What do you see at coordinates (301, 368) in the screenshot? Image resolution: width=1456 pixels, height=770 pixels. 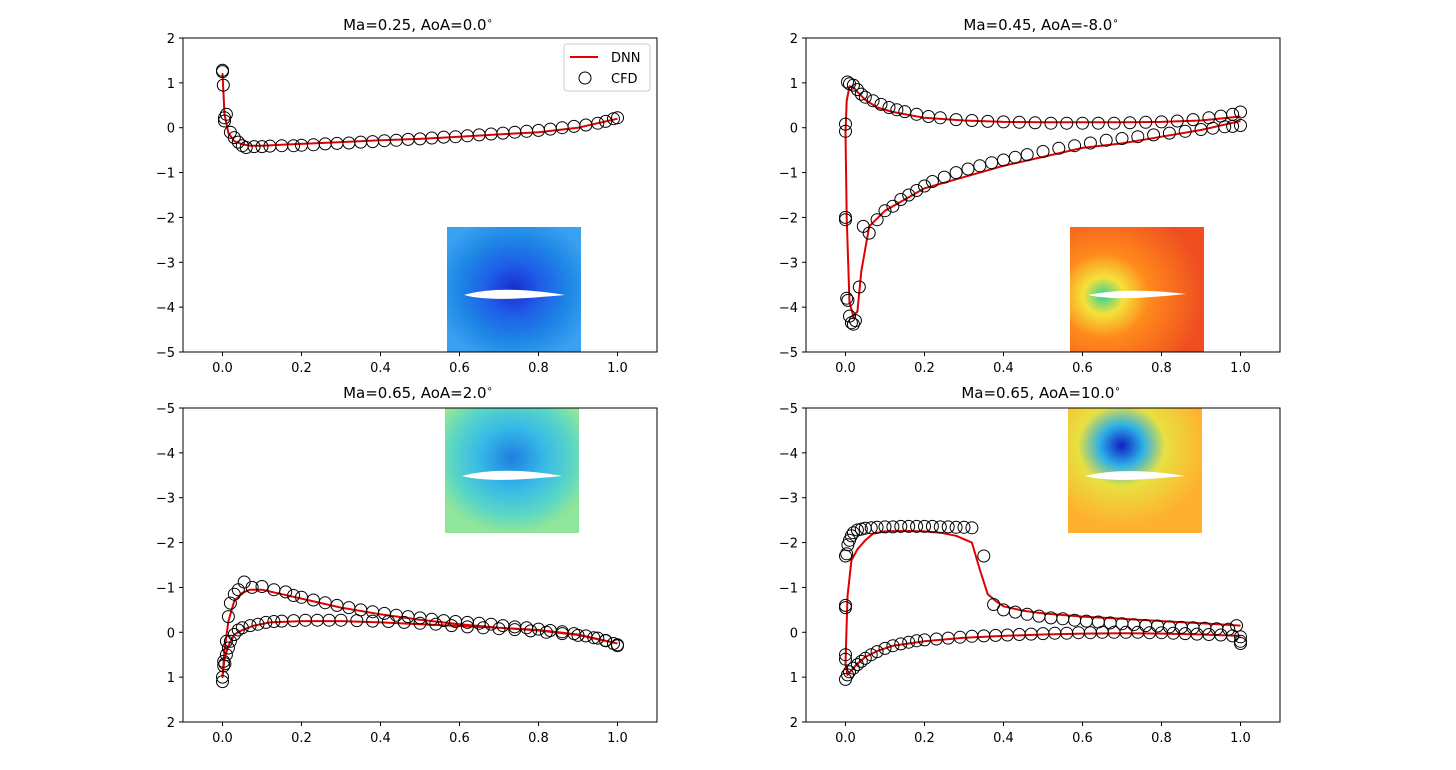 I see `x-tick-label: 0.2` at bounding box center [301, 368].